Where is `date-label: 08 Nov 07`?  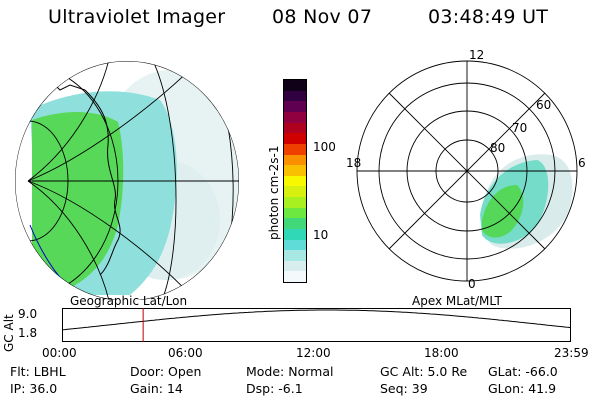 date-label: 08 Nov 07 is located at coordinates (322, 17).